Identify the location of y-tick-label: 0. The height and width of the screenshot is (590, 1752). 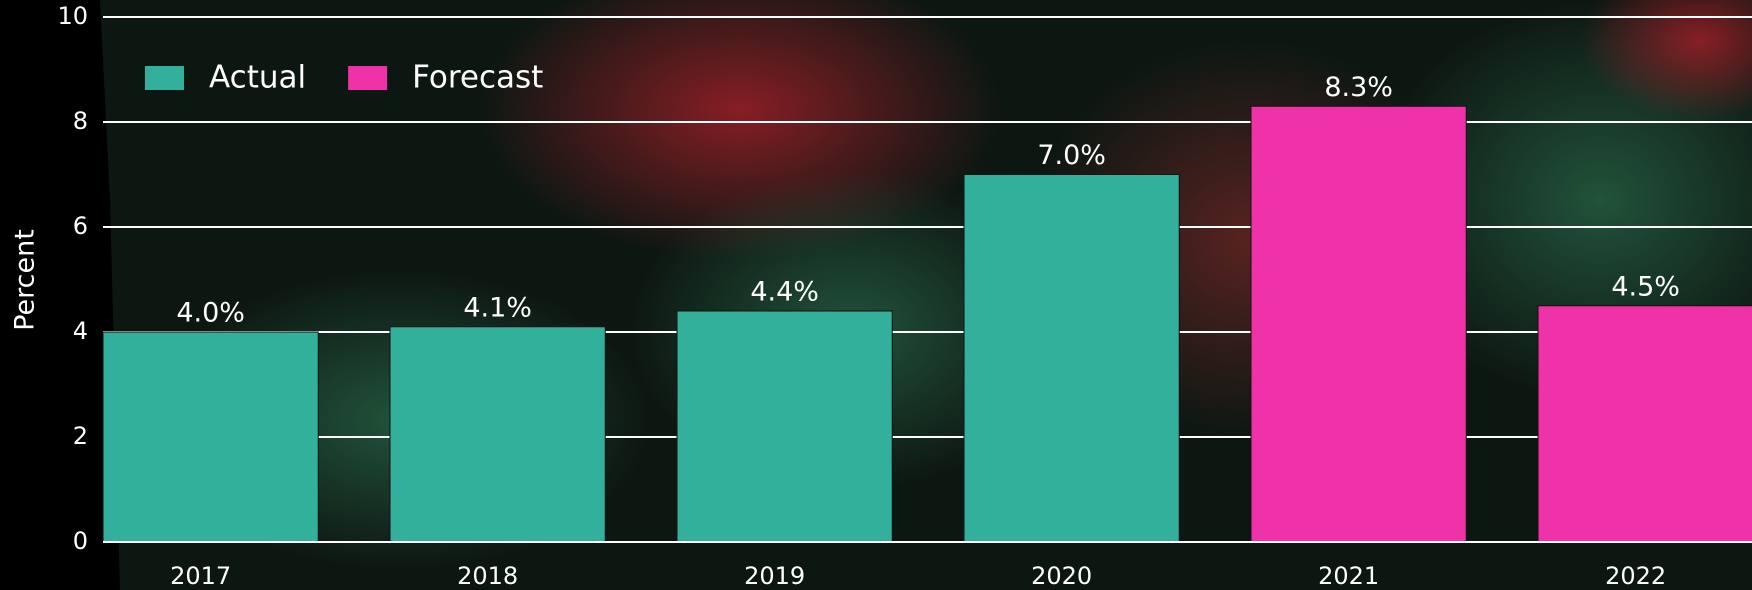
(80, 541).